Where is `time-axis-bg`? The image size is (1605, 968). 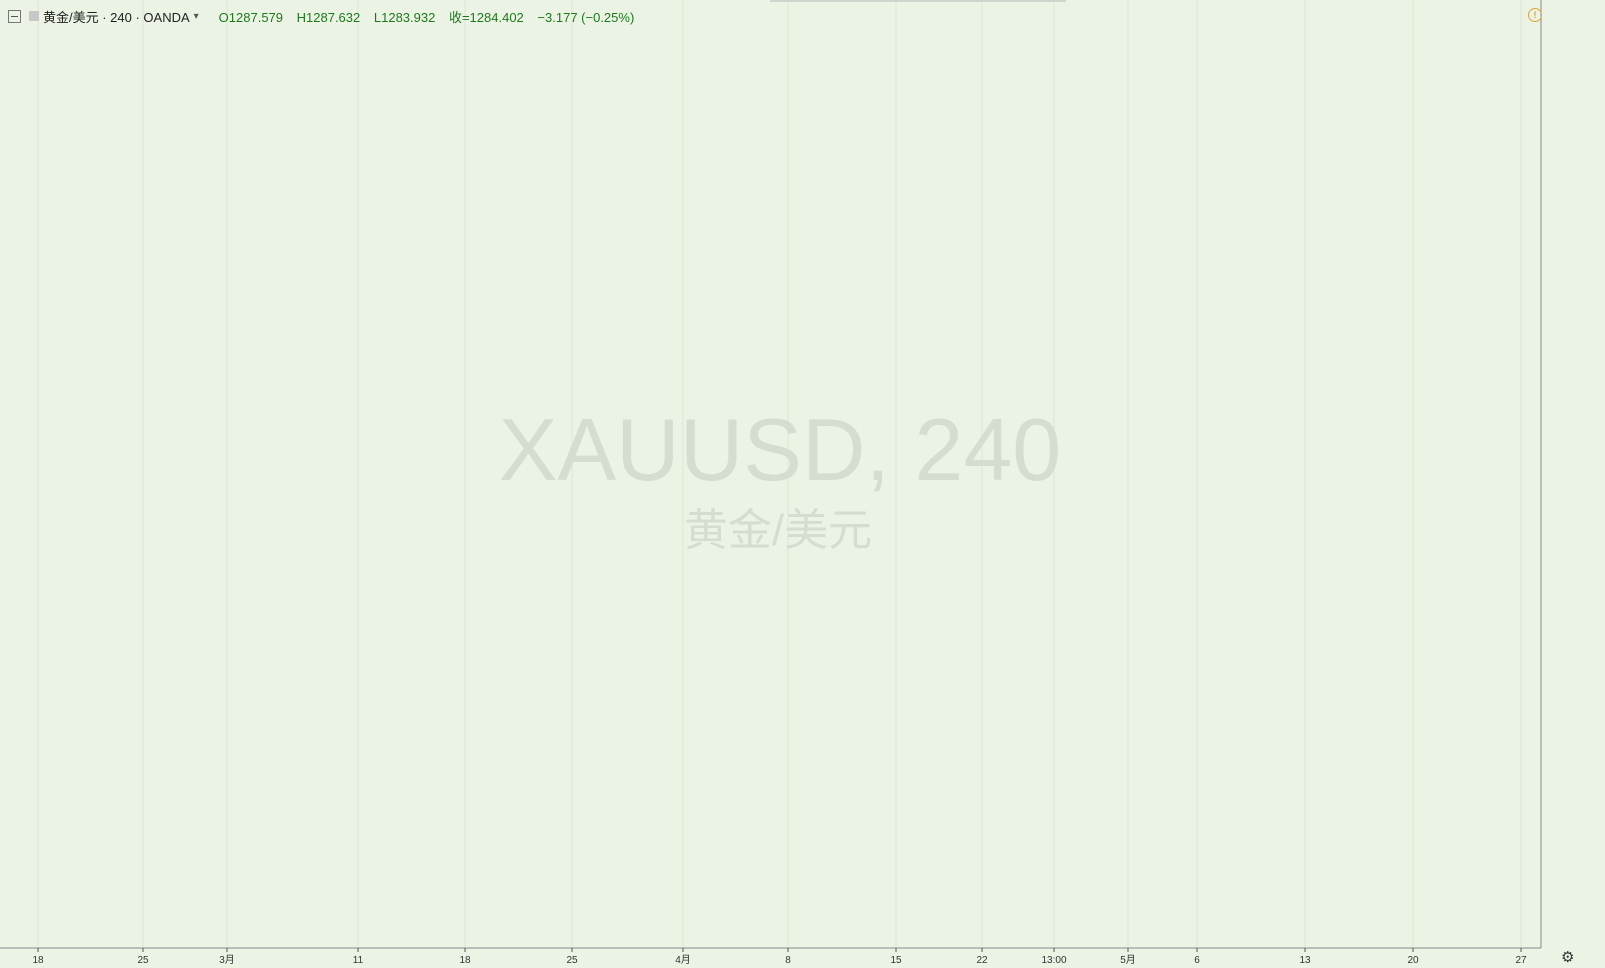
time-axis-bg is located at coordinates (770, 958).